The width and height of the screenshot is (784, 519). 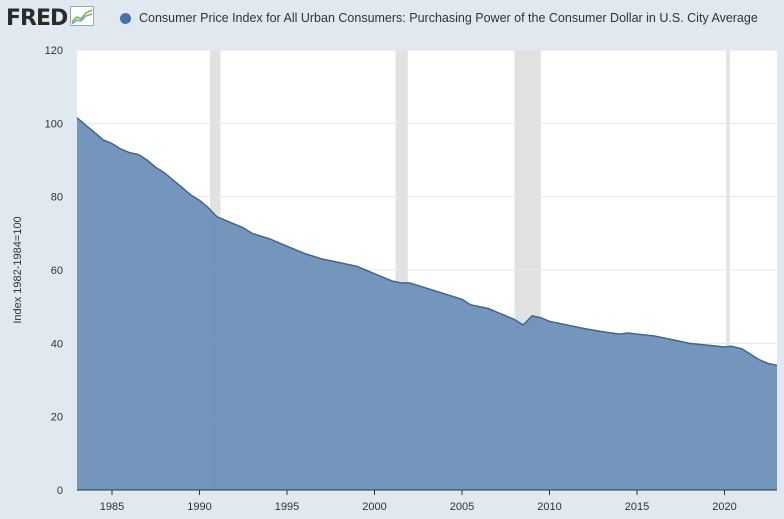 I want to click on x-tick-label: 2010, so click(x=549, y=507).